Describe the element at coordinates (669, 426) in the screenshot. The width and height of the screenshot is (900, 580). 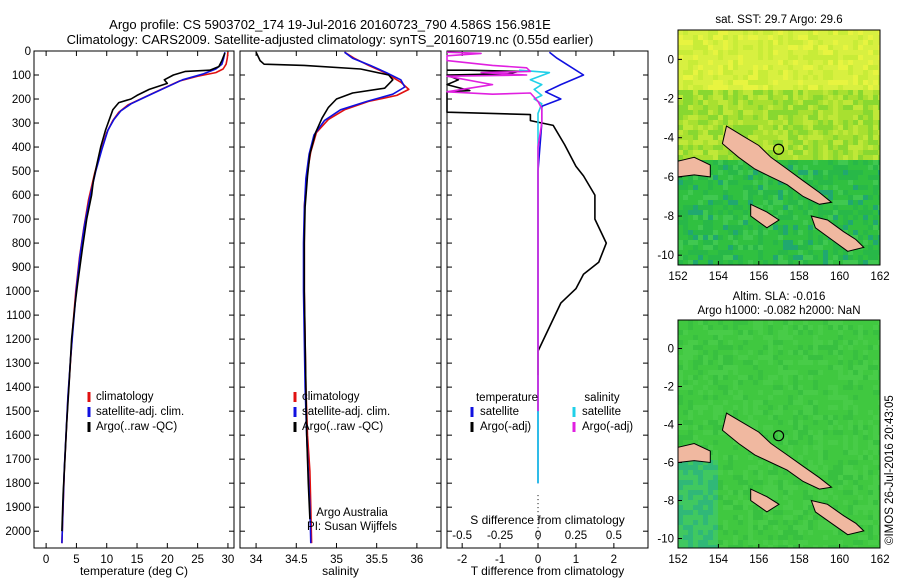
I see `map-y-tick-label: -4` at that location.